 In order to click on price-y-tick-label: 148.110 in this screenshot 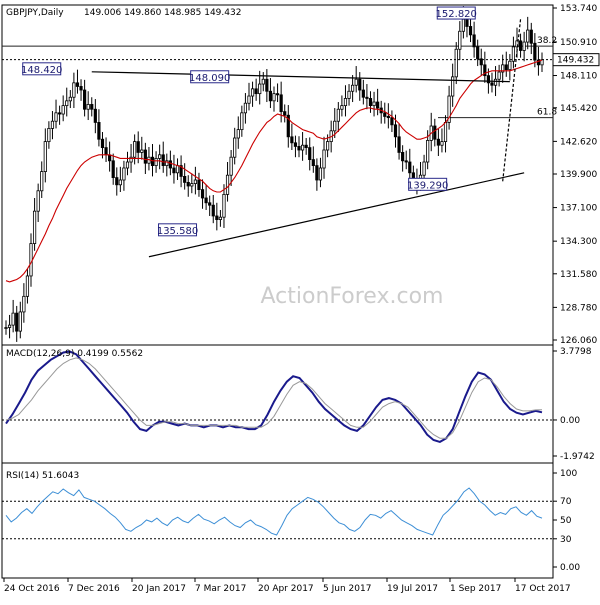, I will do `click(578, 77)`.